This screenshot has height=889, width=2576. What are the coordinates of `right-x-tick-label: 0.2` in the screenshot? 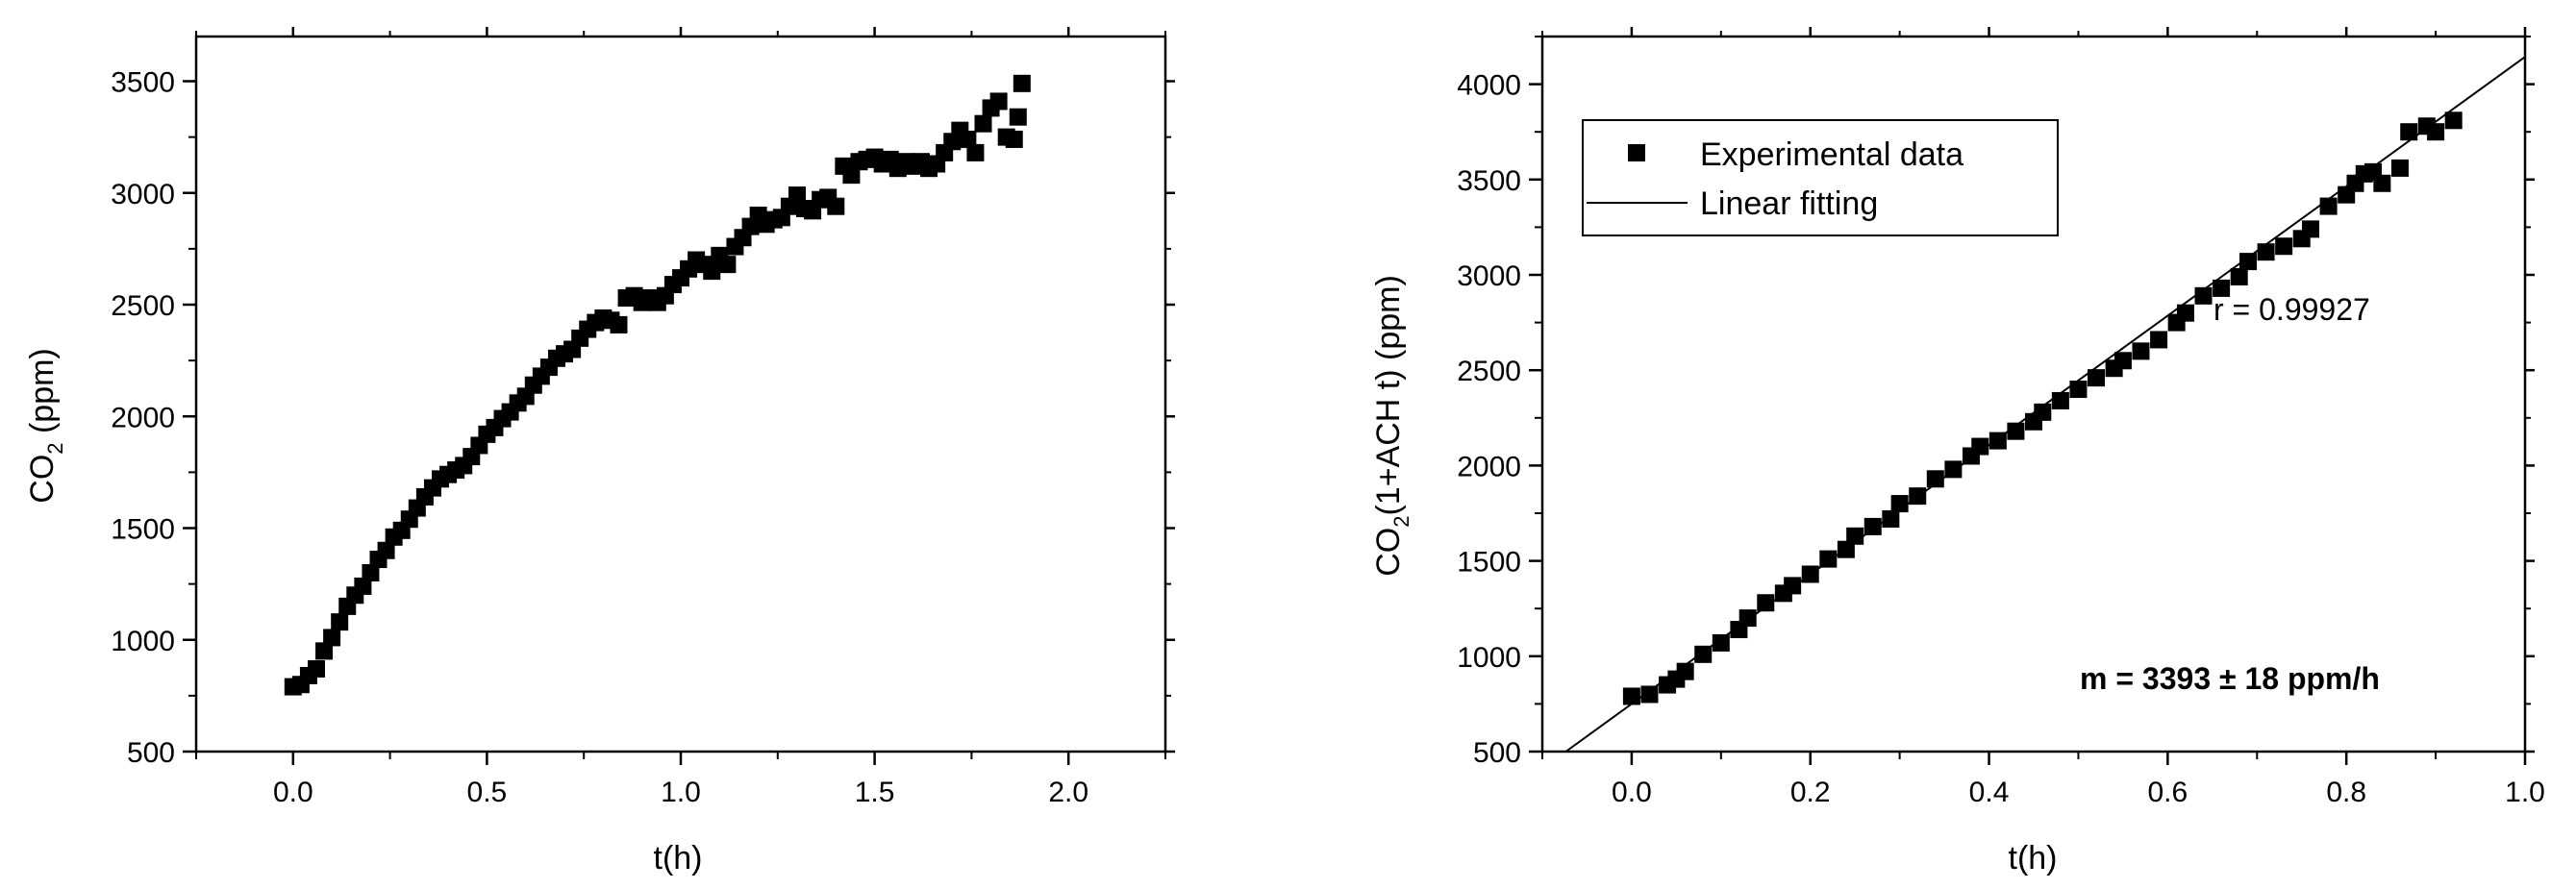 It's located at (1810, 792).